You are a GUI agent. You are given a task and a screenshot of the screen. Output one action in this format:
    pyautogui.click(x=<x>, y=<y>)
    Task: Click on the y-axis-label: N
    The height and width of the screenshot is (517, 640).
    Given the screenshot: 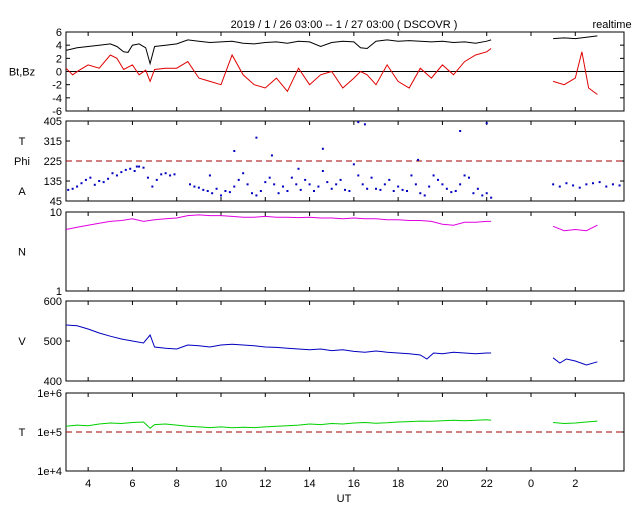 What is the action you would take?
    pyautogui.click(x=22, y=253)
    